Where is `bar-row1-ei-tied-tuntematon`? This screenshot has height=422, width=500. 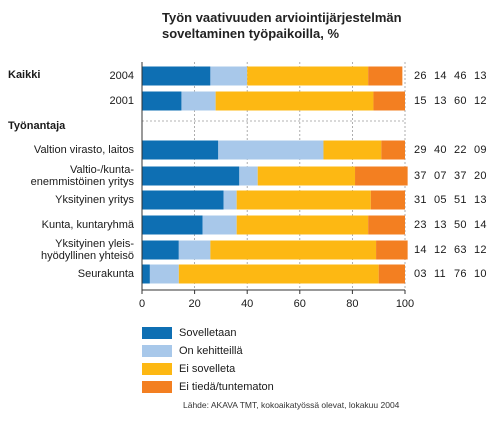 bar-row1-ei-tied-tuntematon is located at coordinates (389, 101).